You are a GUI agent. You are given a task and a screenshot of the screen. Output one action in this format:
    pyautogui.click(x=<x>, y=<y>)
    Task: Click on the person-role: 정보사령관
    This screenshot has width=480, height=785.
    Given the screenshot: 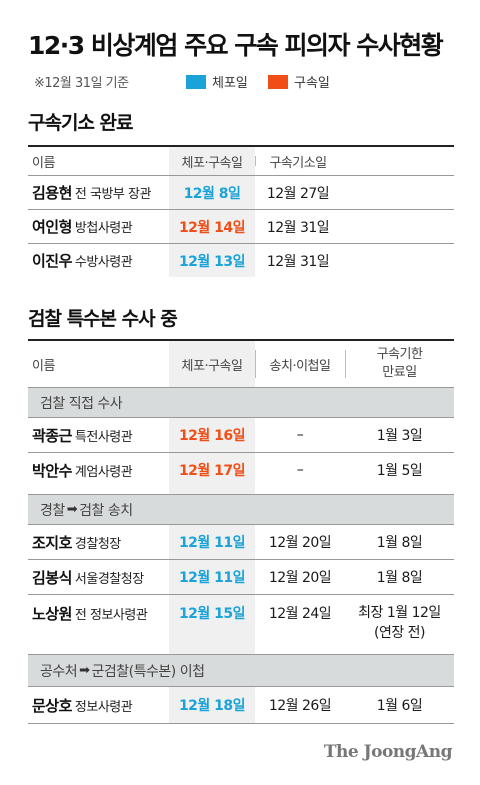 What is the action you would take?
    pyautogui.click(x=103, y=707)
    